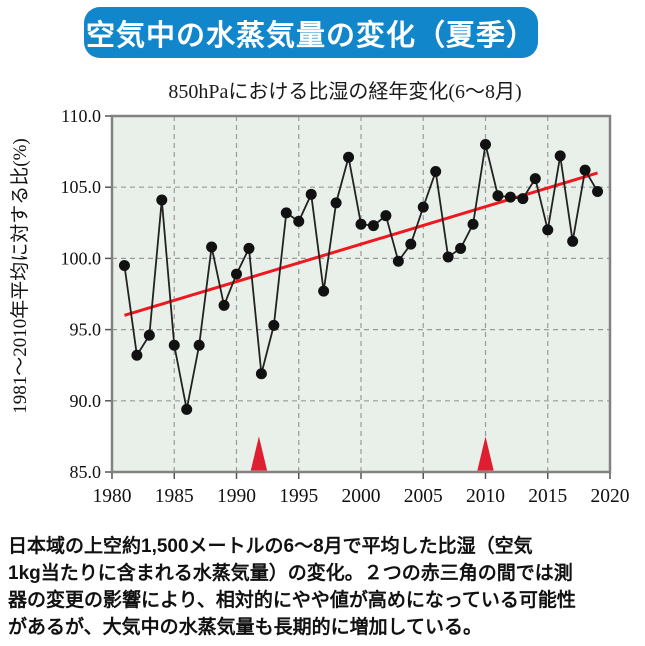 The width and height of the screenshot is (645, 646). What do you see at coordinates (345, 92) in the screenshot?
I see `chart-title: 850hPaにおける比湿の経年変化(6～8月)` at bounding box center [345, 92].